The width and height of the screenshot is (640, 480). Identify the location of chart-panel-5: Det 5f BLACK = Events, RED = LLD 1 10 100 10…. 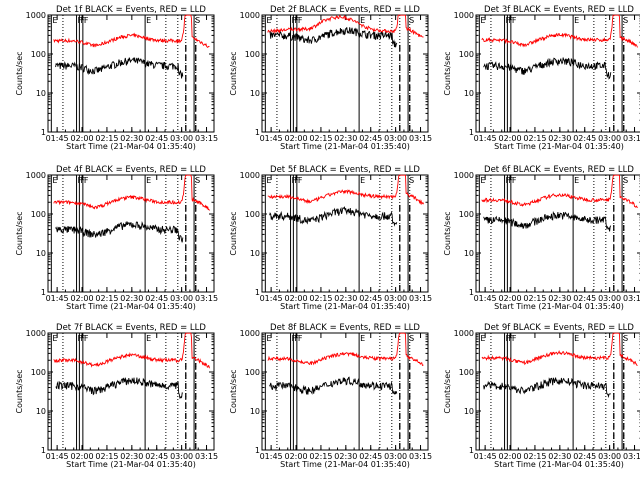
(330, 238).